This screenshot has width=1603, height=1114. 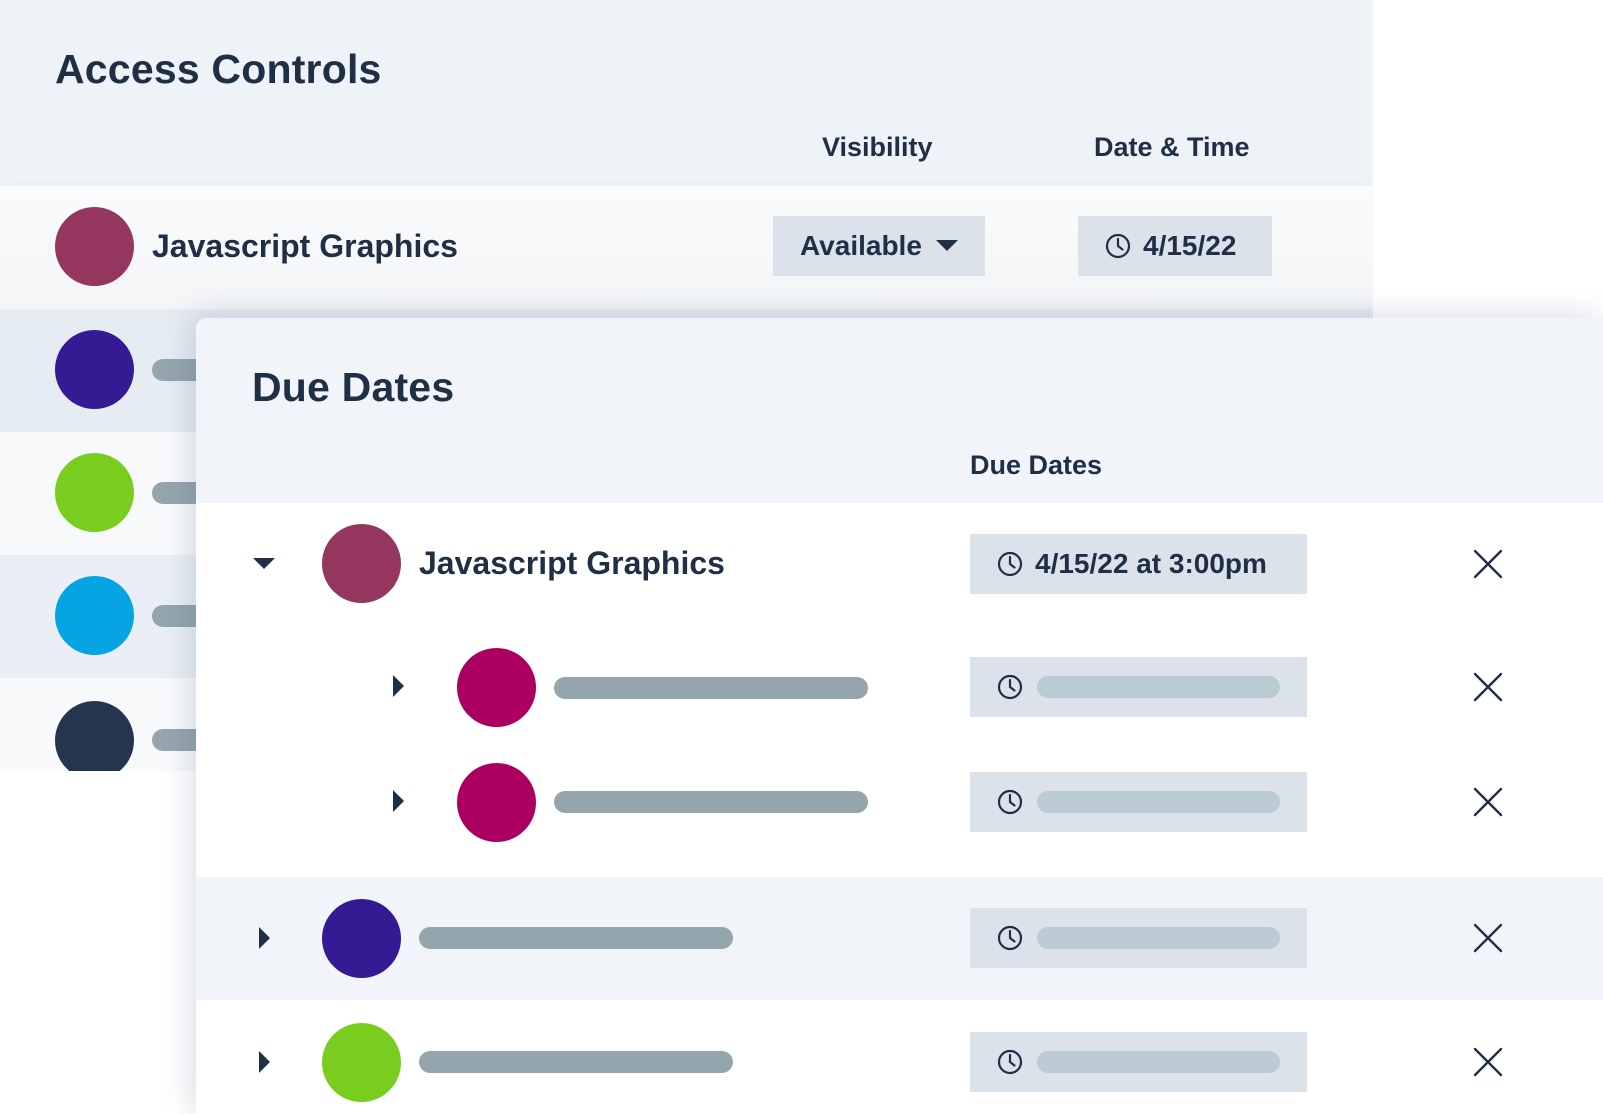 What do you see at coordinates (1190, 245) in the screenshot?
I see `date-value: 4/15/22` at bounding box center [1190, 245].